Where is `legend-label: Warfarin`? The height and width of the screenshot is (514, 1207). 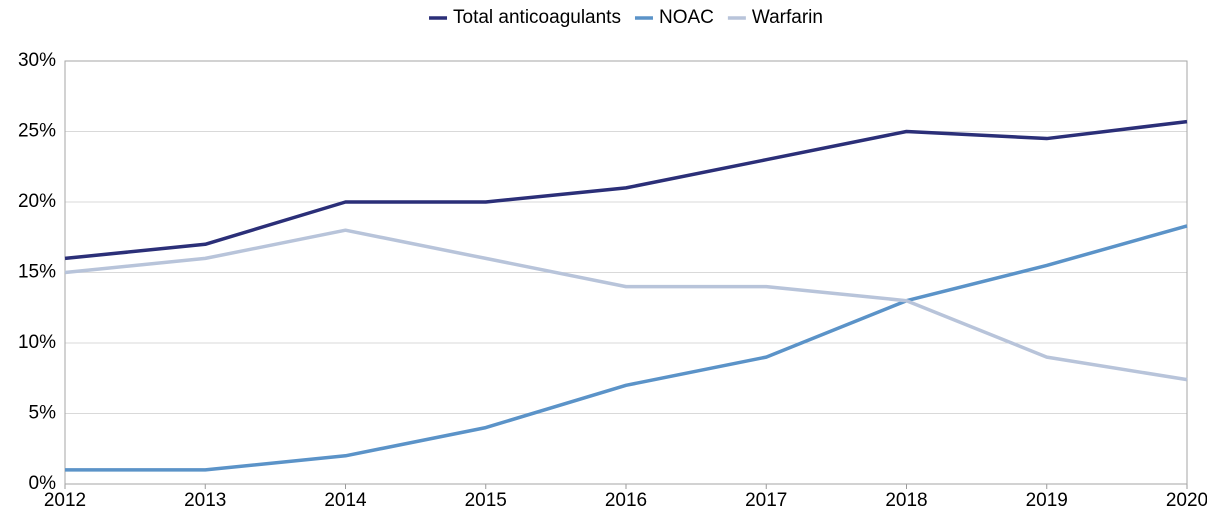 legend-label: Warfarin is located at coordinates (787, 17).